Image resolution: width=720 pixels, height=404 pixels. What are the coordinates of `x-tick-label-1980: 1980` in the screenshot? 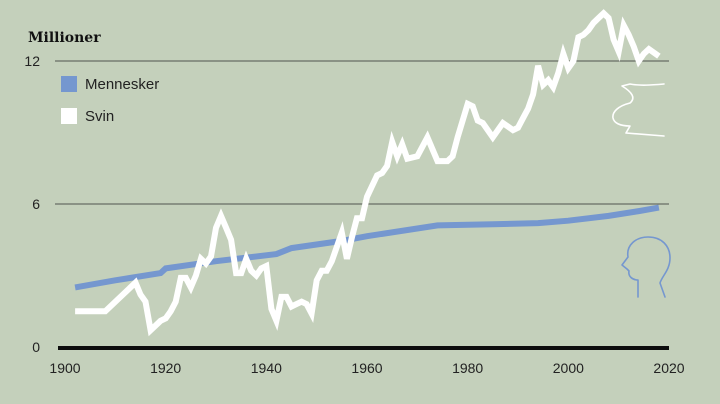 It's located at (467, 368).